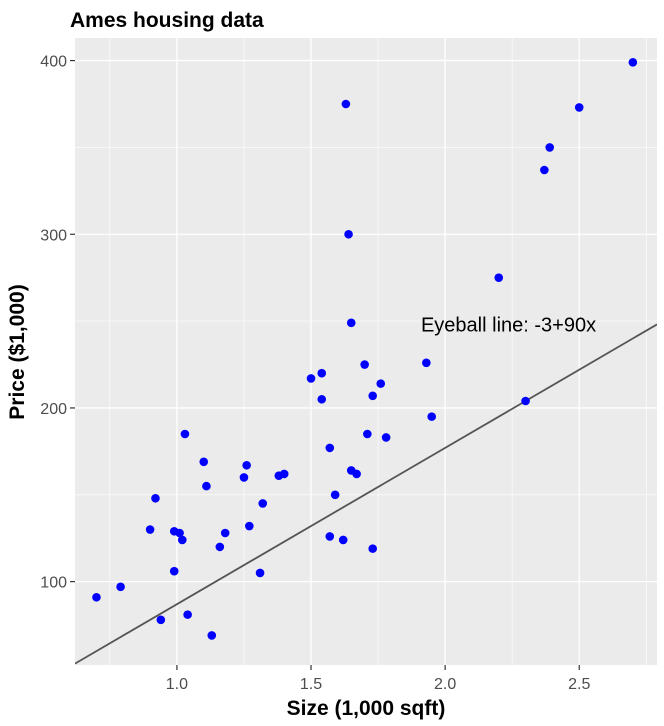 This screenshot has height=726, width=664. I want to click on x-tick-label: 1.5, so click(311, 684).